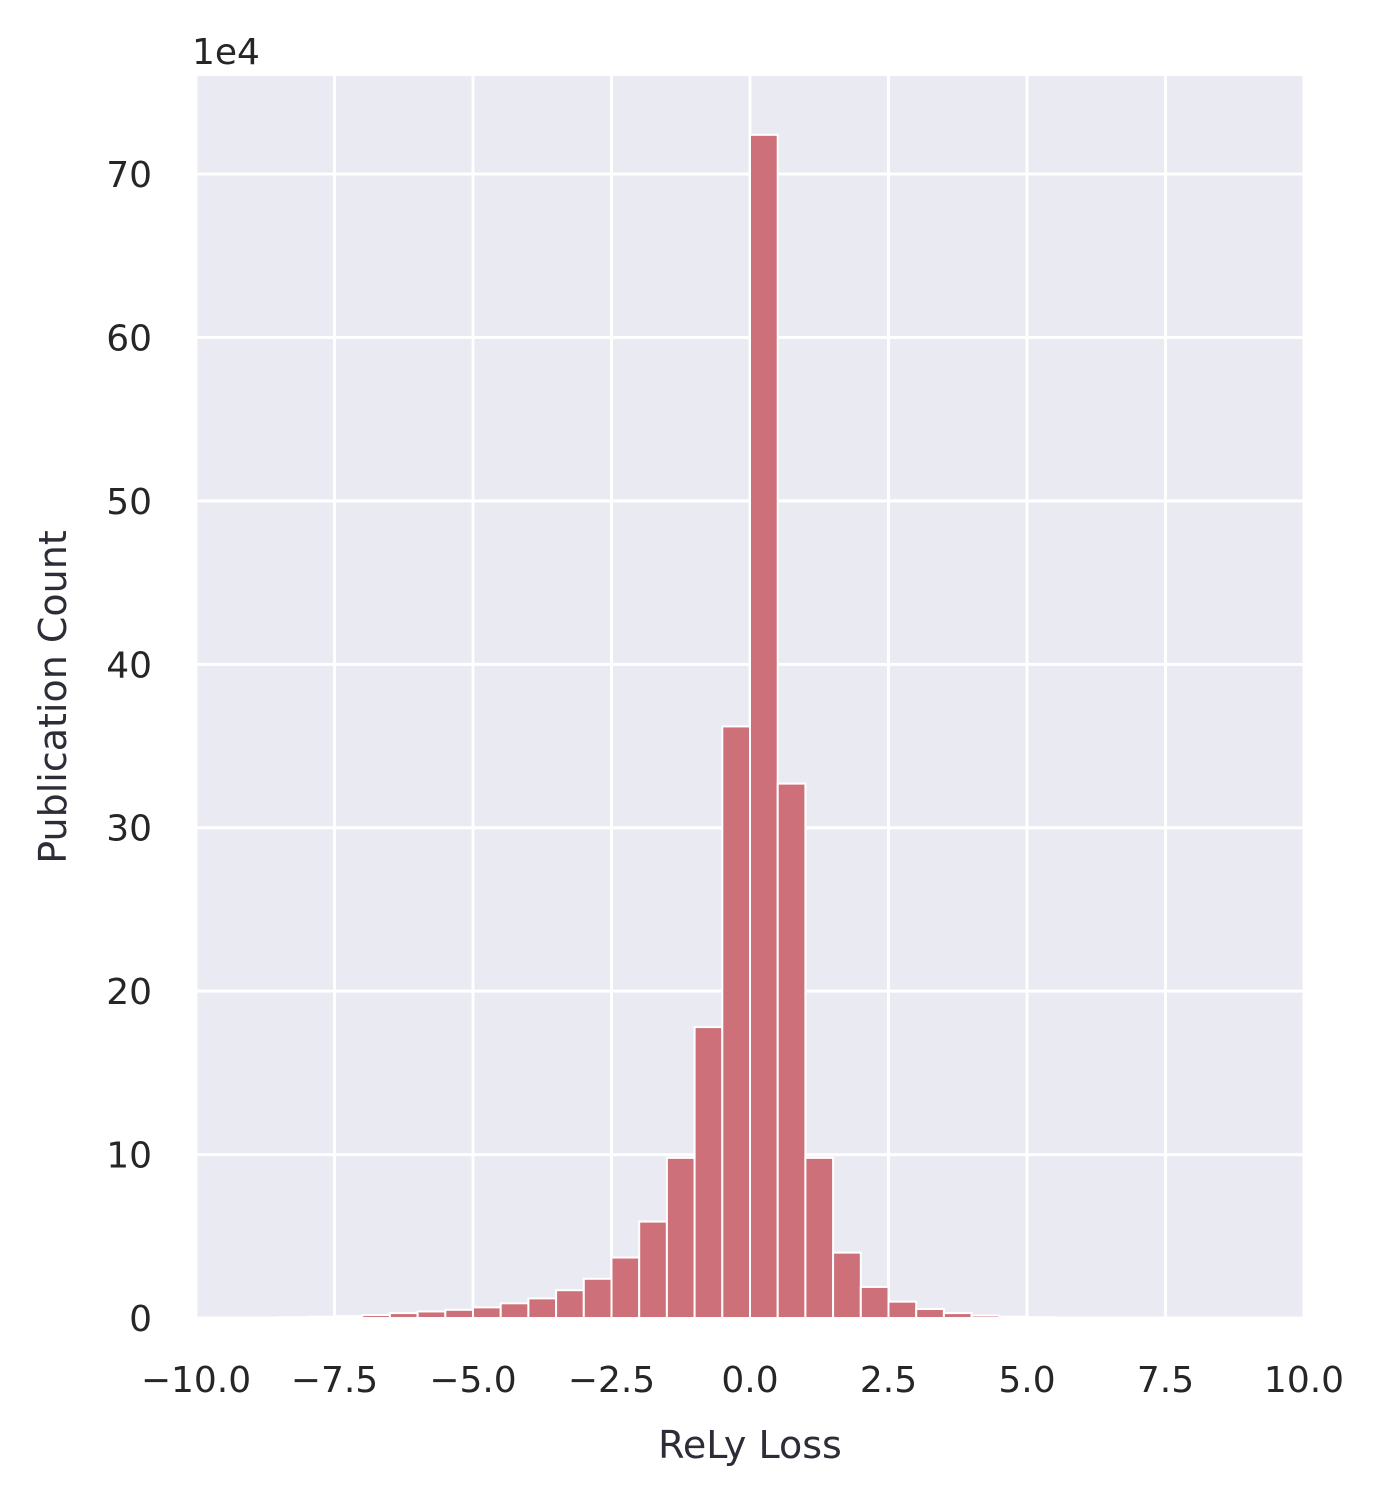  I want to click on x-tick-label: 0.0, so click(749, 1380).